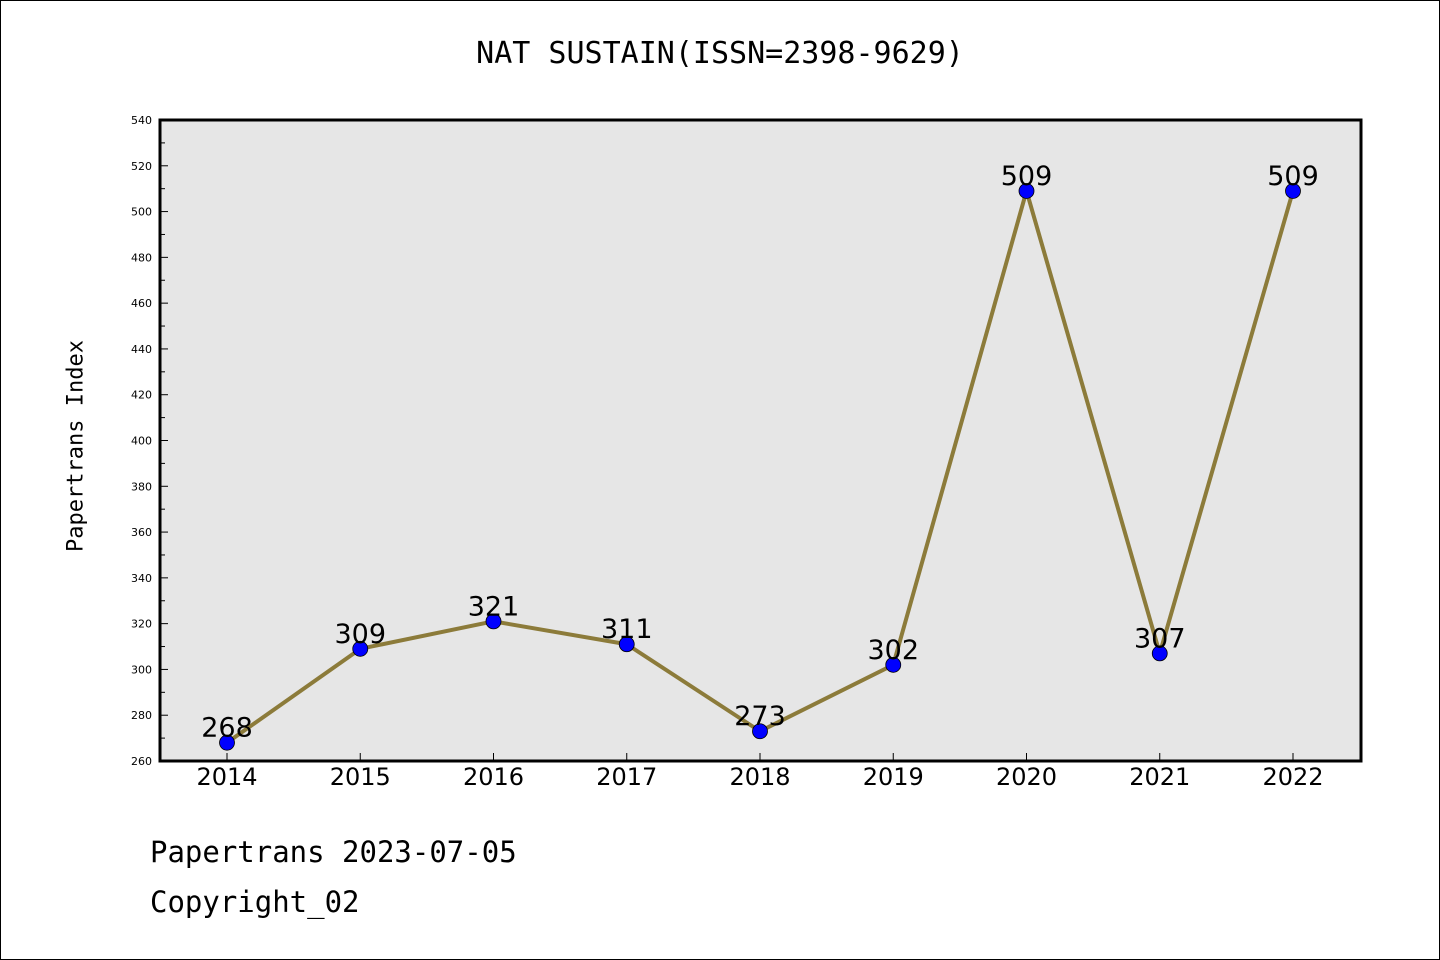 The height and width of the screenshot is (960, 1440). I want to click on x-tick-label: 2017, so click(626, 777).